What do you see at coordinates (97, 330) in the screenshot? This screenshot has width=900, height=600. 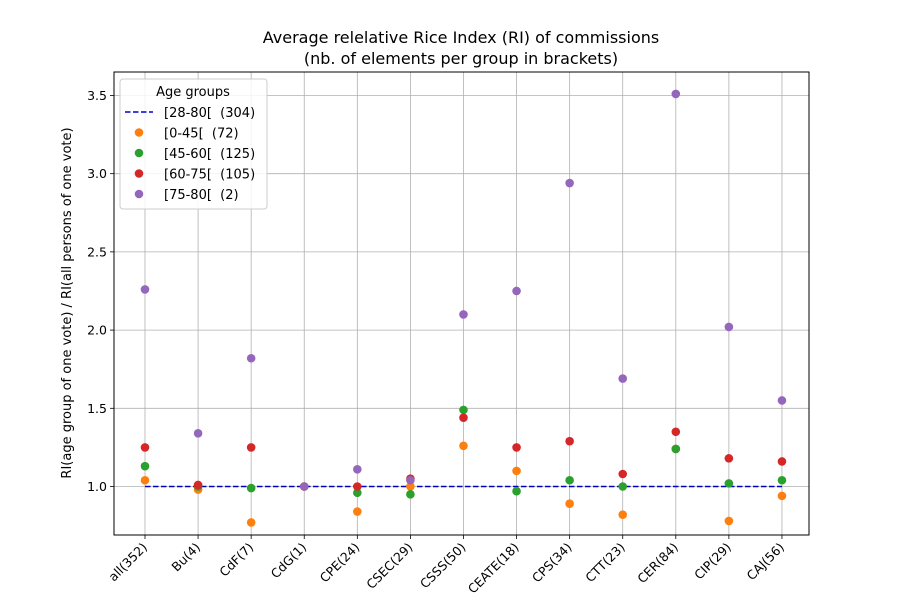 I see `y-tick-label: 2.0` at bounding box center [97, 330].